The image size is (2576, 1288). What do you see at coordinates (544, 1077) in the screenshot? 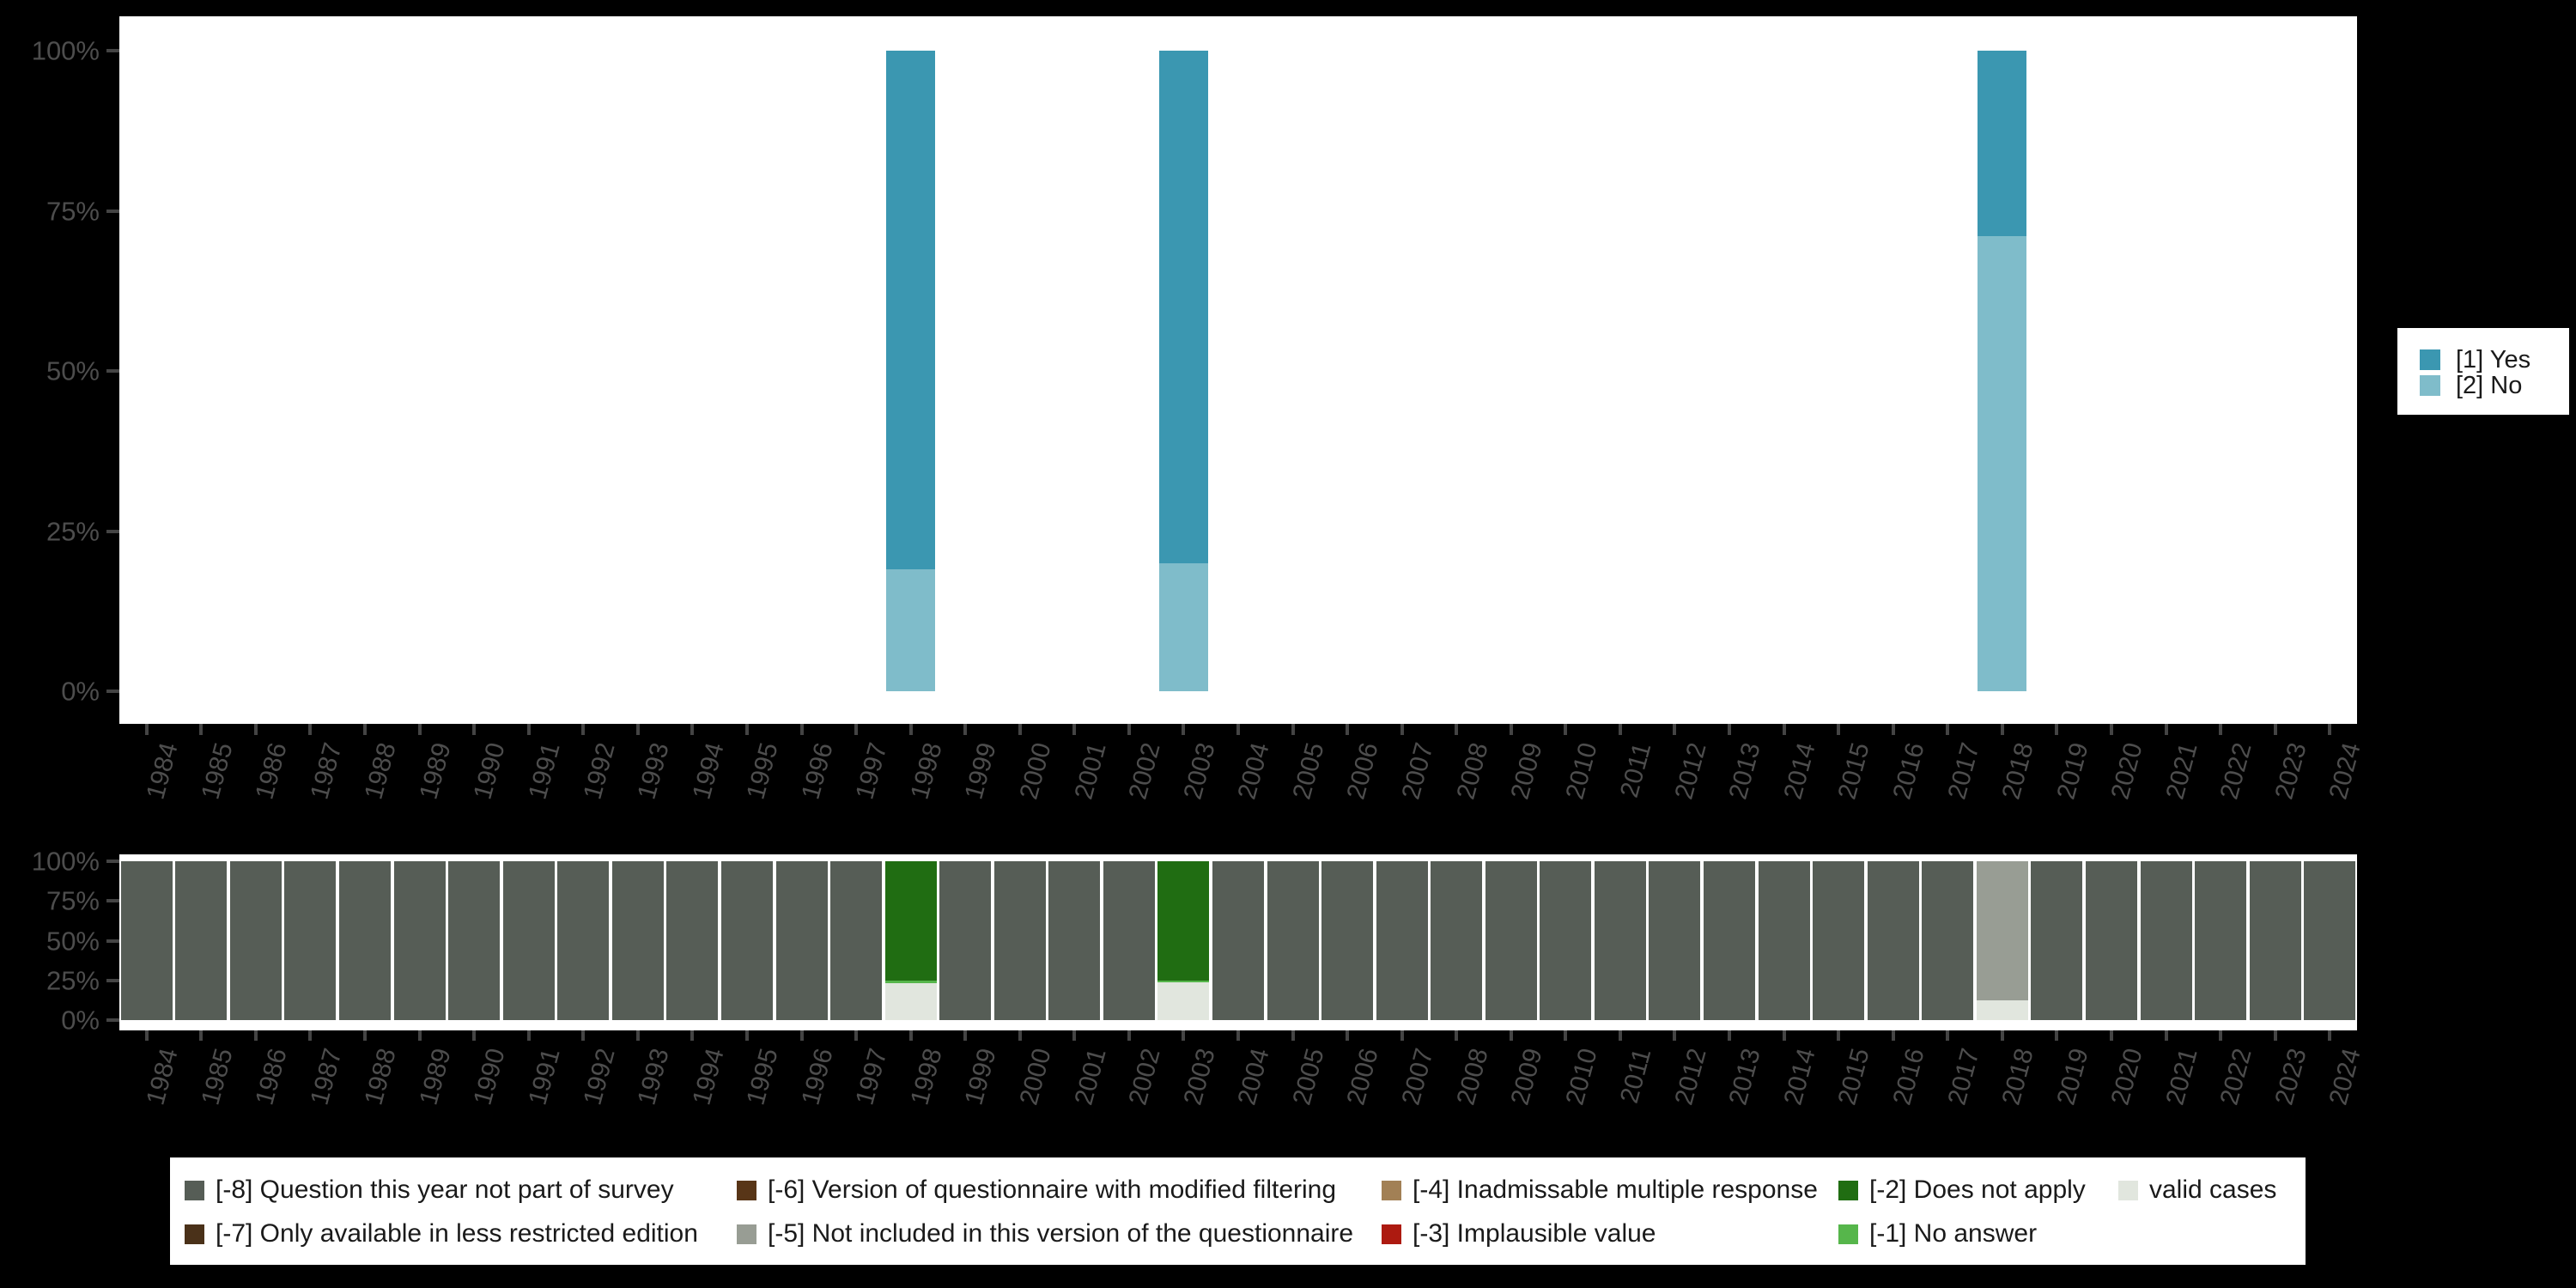
I see `x-axis-label: 1991` at bounding box center [544, 1077].